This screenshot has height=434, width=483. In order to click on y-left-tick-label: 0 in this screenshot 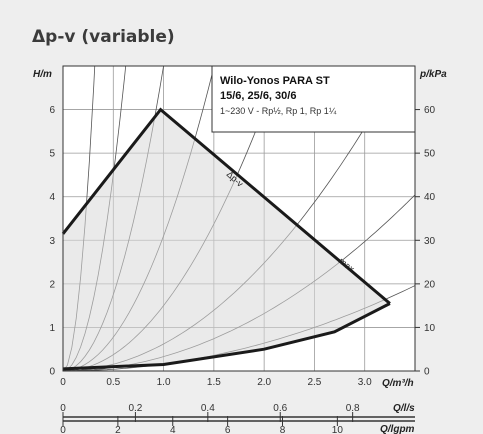, I will do `click(52, 372)`.